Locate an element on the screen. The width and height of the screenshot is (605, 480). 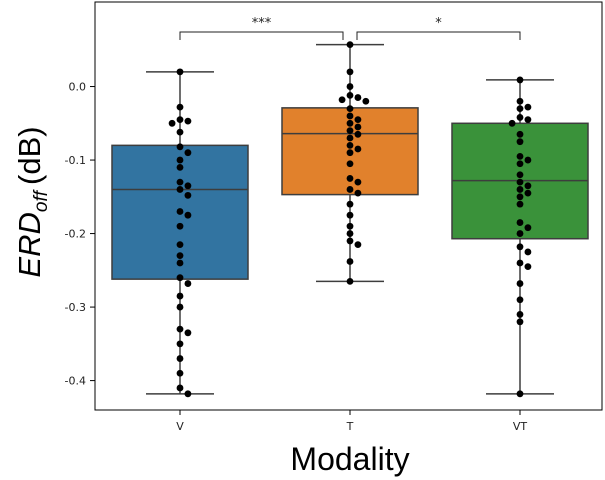
significance-label: *** is located at coordinates (262, 23).